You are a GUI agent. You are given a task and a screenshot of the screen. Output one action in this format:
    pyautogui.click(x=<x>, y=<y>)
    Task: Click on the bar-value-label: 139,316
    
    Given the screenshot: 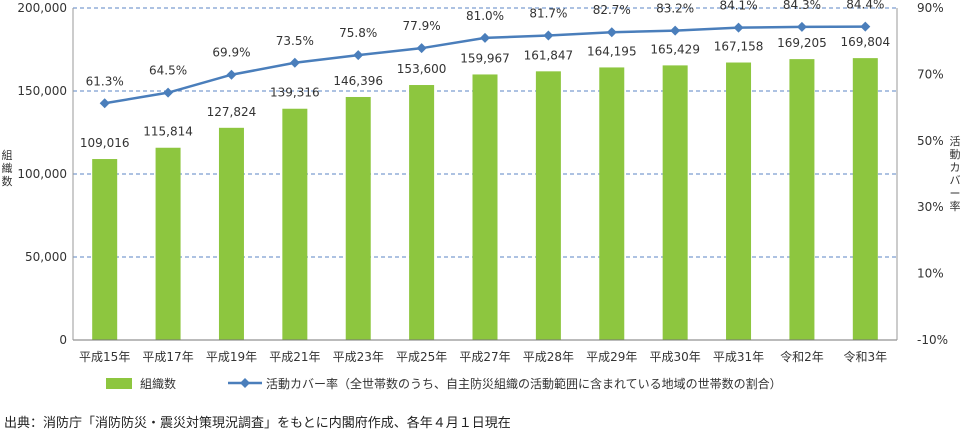 What is the action you would take?
    pyautogui.click(x=295, y=93)
    